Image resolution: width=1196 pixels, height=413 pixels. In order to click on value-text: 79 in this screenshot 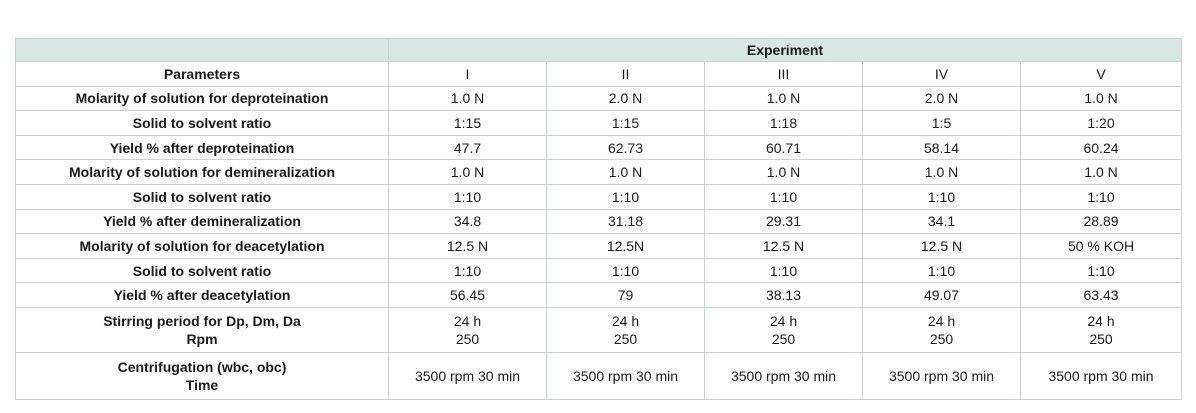, I will do `click(625, 295)`.